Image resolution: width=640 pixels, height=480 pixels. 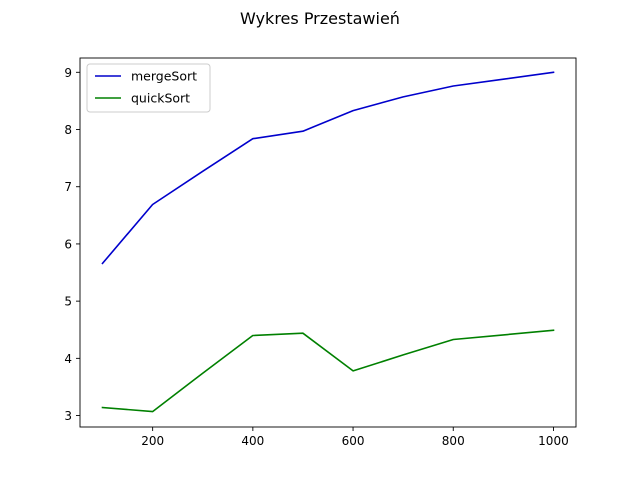 What do you see at coordinates (328, 371) in the screenshot?
I see `series-line-quickSort` at bounding box center [328, 371].